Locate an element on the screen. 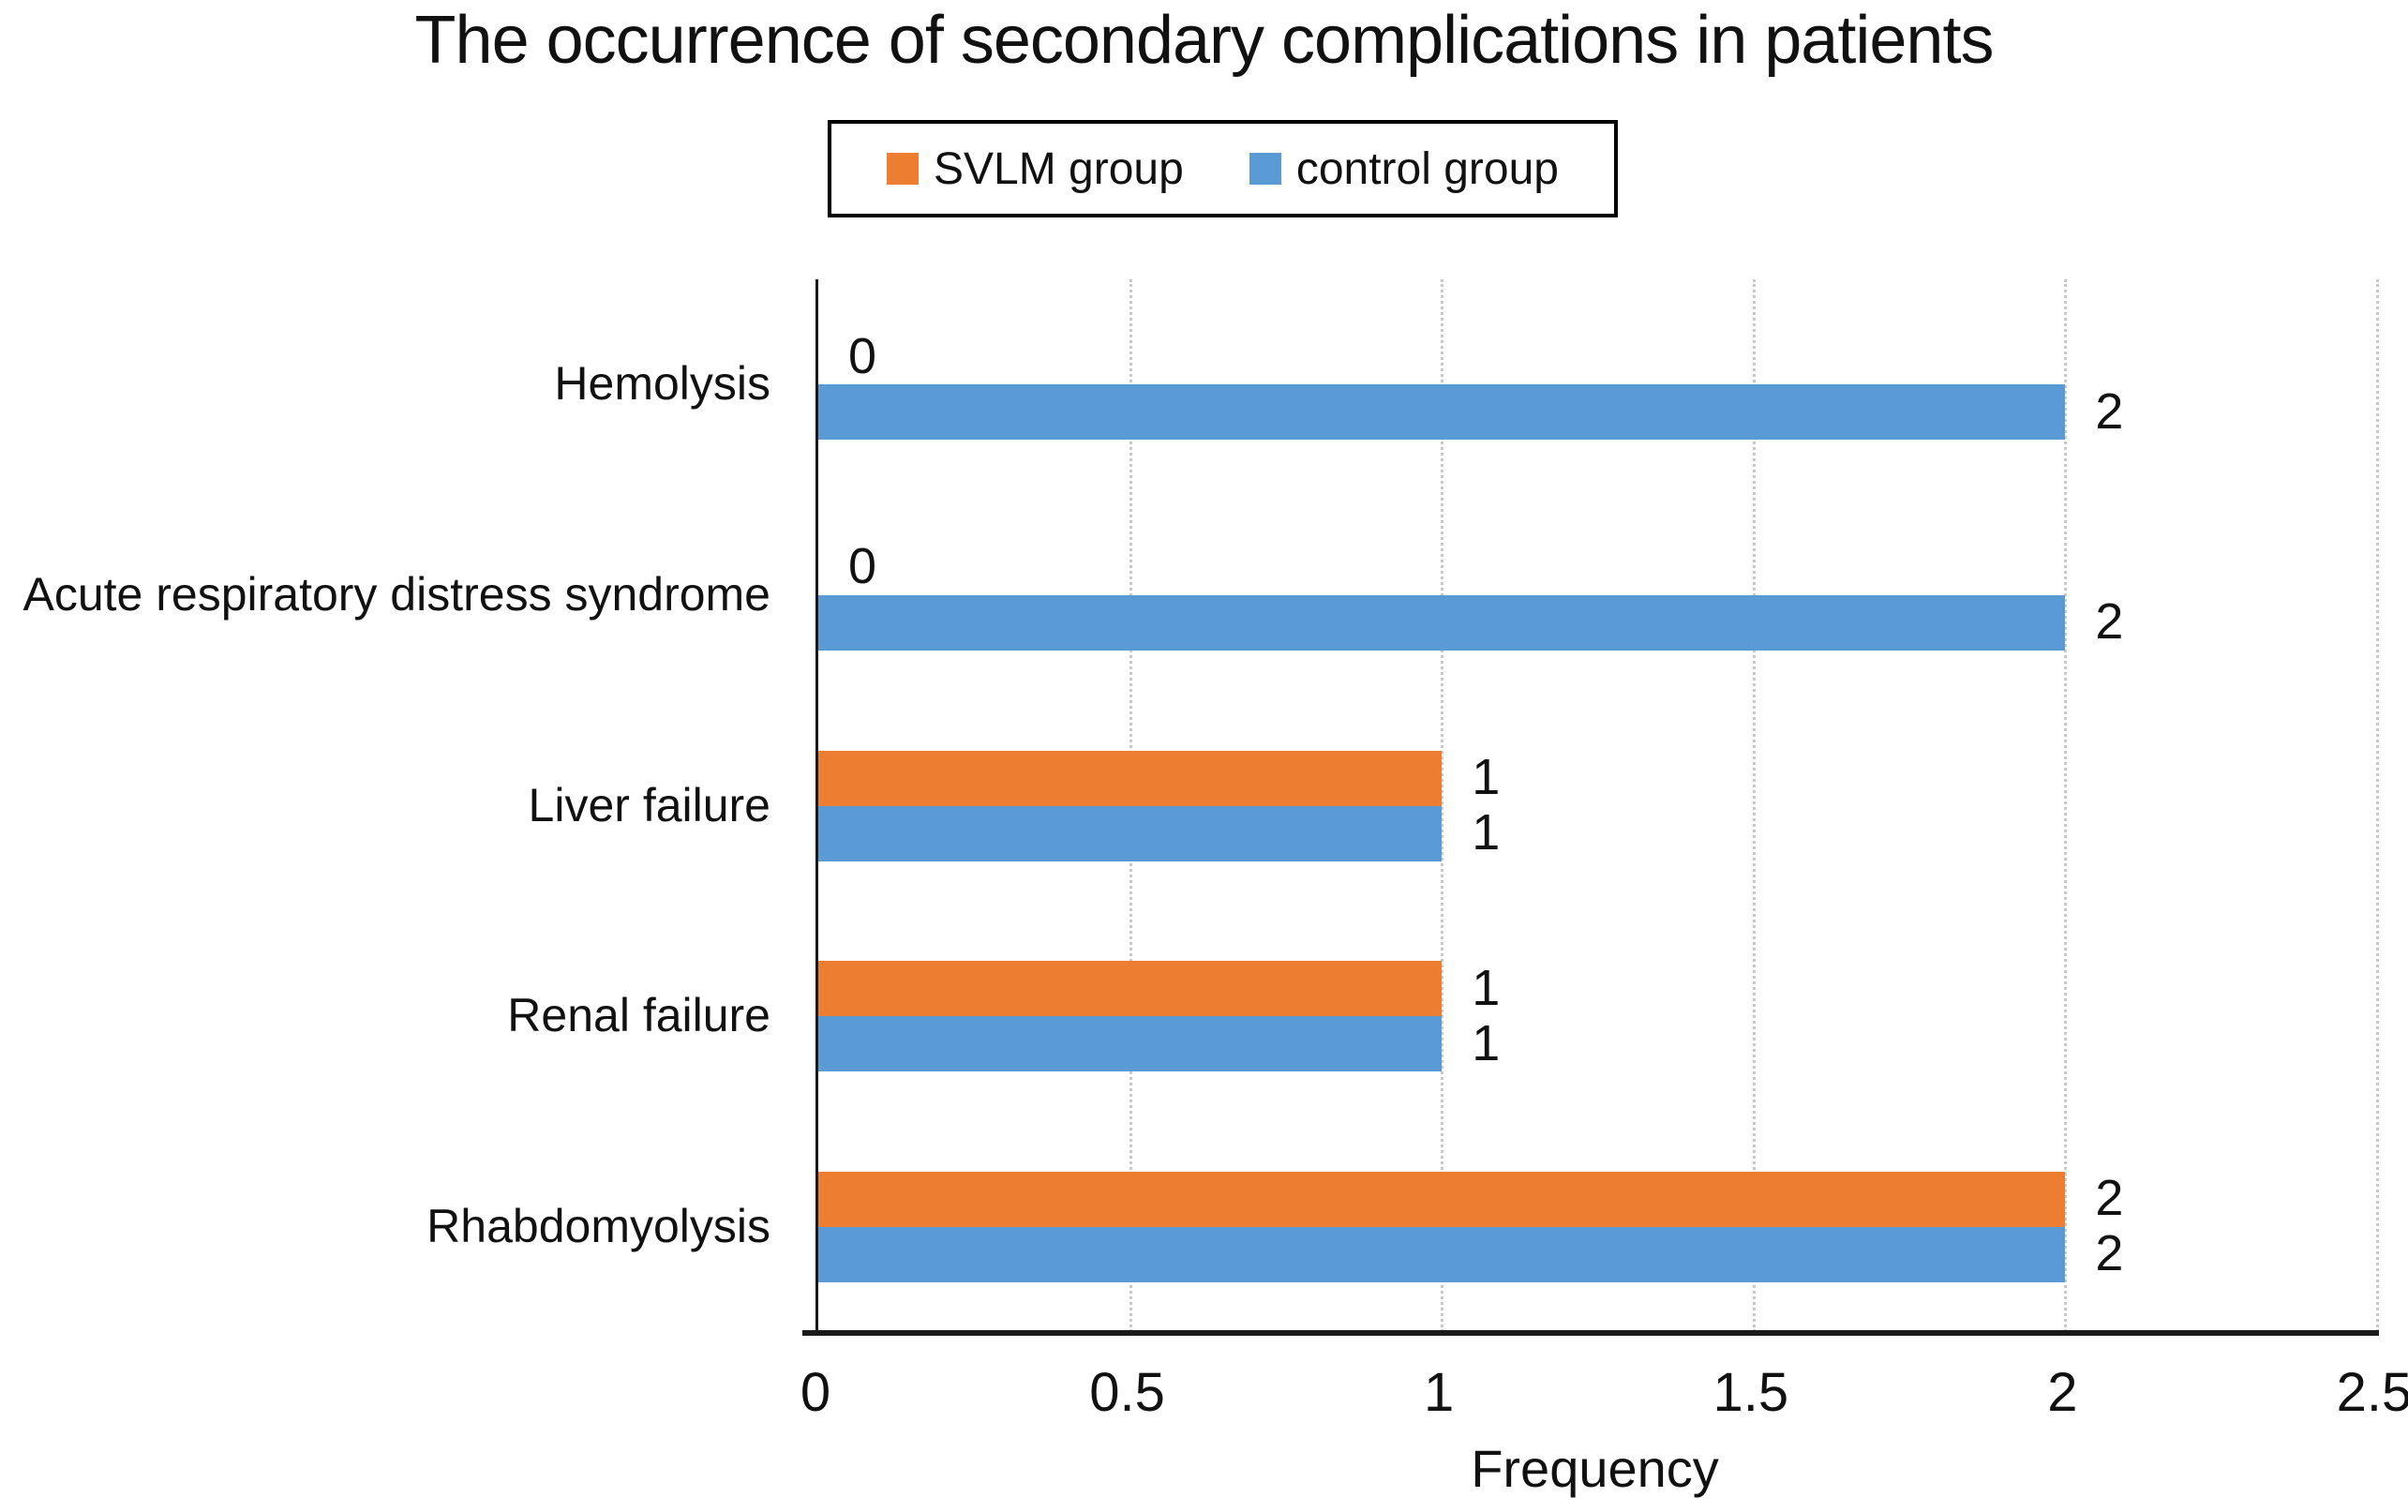 This screenshot has height=1512, width=2408. category-label-2: Liver failure is located at coordinates (649, 804).